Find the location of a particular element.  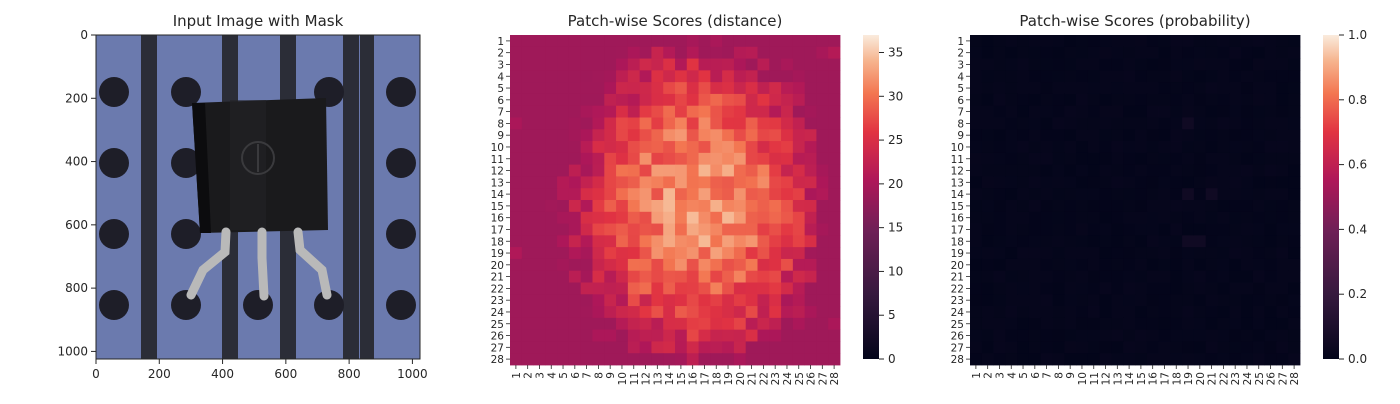

panel3-title: Patch-wise Scores (probability) is located at coordinates (1134, 21).